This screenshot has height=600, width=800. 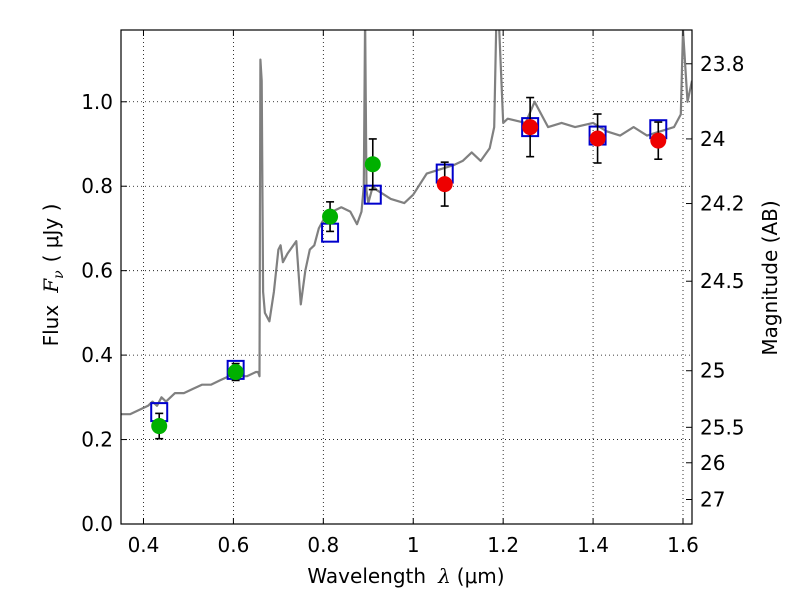 What do you see at coordinates (722, 64) in the screenshot?
I see `y2-tick-label: 23.8` at bounding box center [722, 64].